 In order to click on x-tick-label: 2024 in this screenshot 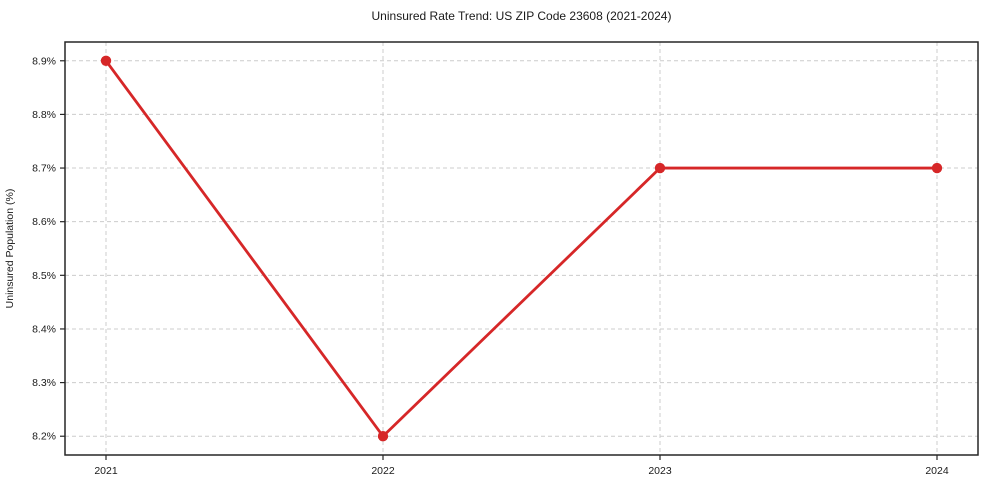, I will do `click(937, 471)`.